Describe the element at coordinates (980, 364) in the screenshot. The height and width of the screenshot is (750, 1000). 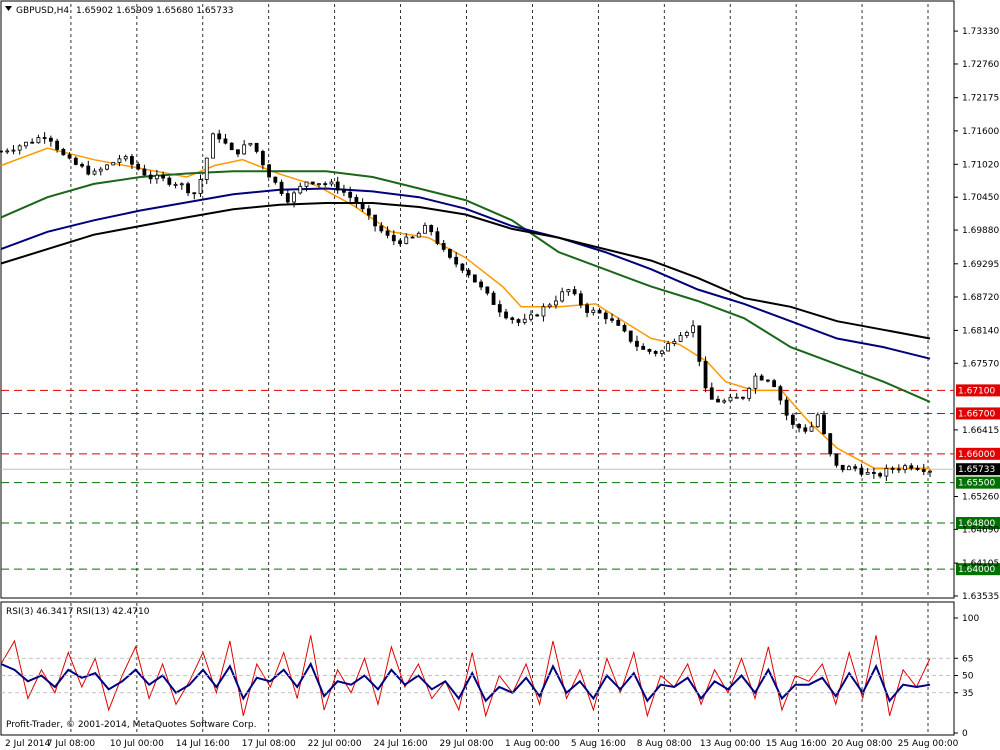
I see `y-tick-label: 1.67570` at that location.